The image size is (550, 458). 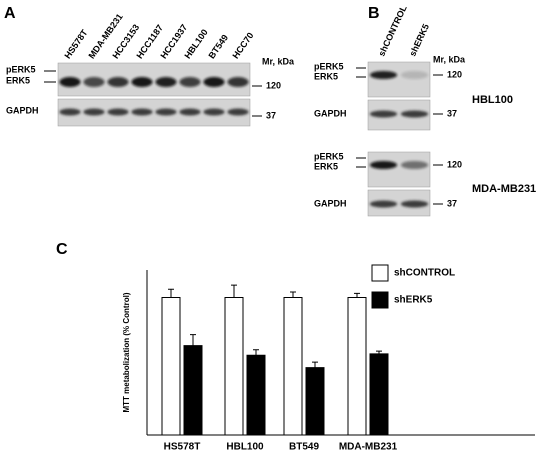 What do you see at coordinates (392, 30) in the screenshot?
I see `lane-label: shCONTROL` at bounding box center [392, 30].